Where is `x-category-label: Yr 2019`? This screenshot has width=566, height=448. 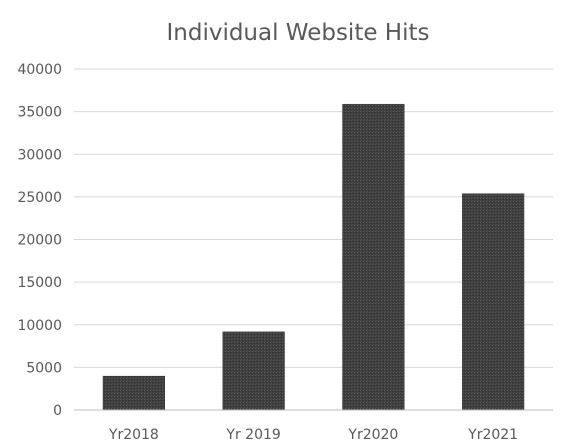 x-category-label: Yr 2019 is located at coordinates (252, 435).